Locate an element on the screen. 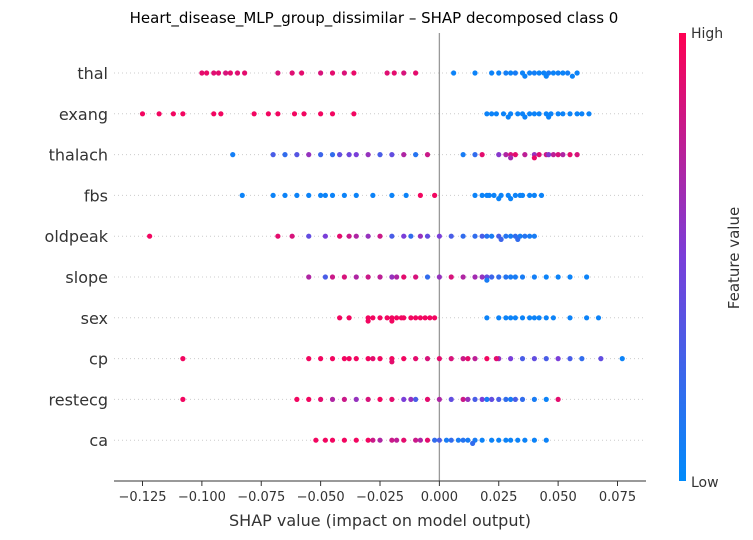 Image resolution: width=753 pixels, height=540 pixels. x-tick-label-2: −0.075 is located at coordinates (261, 497).